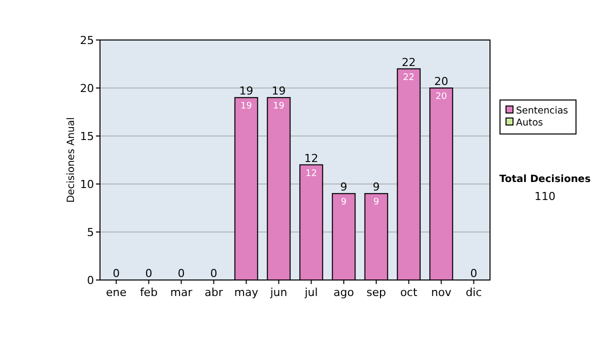 Image resolution: width=600 pixels, height=340 pixels. Describe the element at coordinates (441, 81) in the screenshot. I see `total-label: 20` at that location.